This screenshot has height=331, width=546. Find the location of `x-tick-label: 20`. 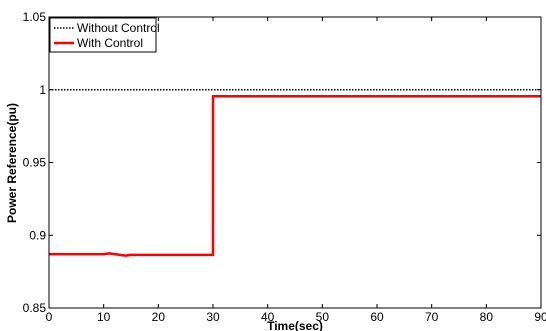

x-tick-label: 20 is located at coordinates (159, 317).